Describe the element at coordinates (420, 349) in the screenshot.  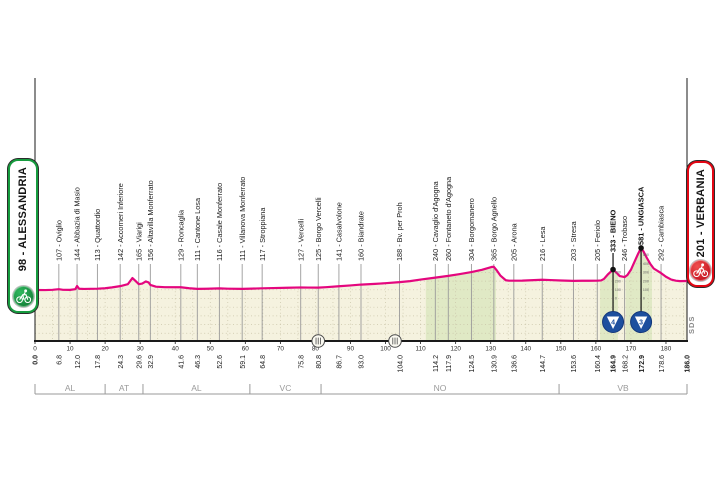
I see `axis-tick-label: 110` at that location.